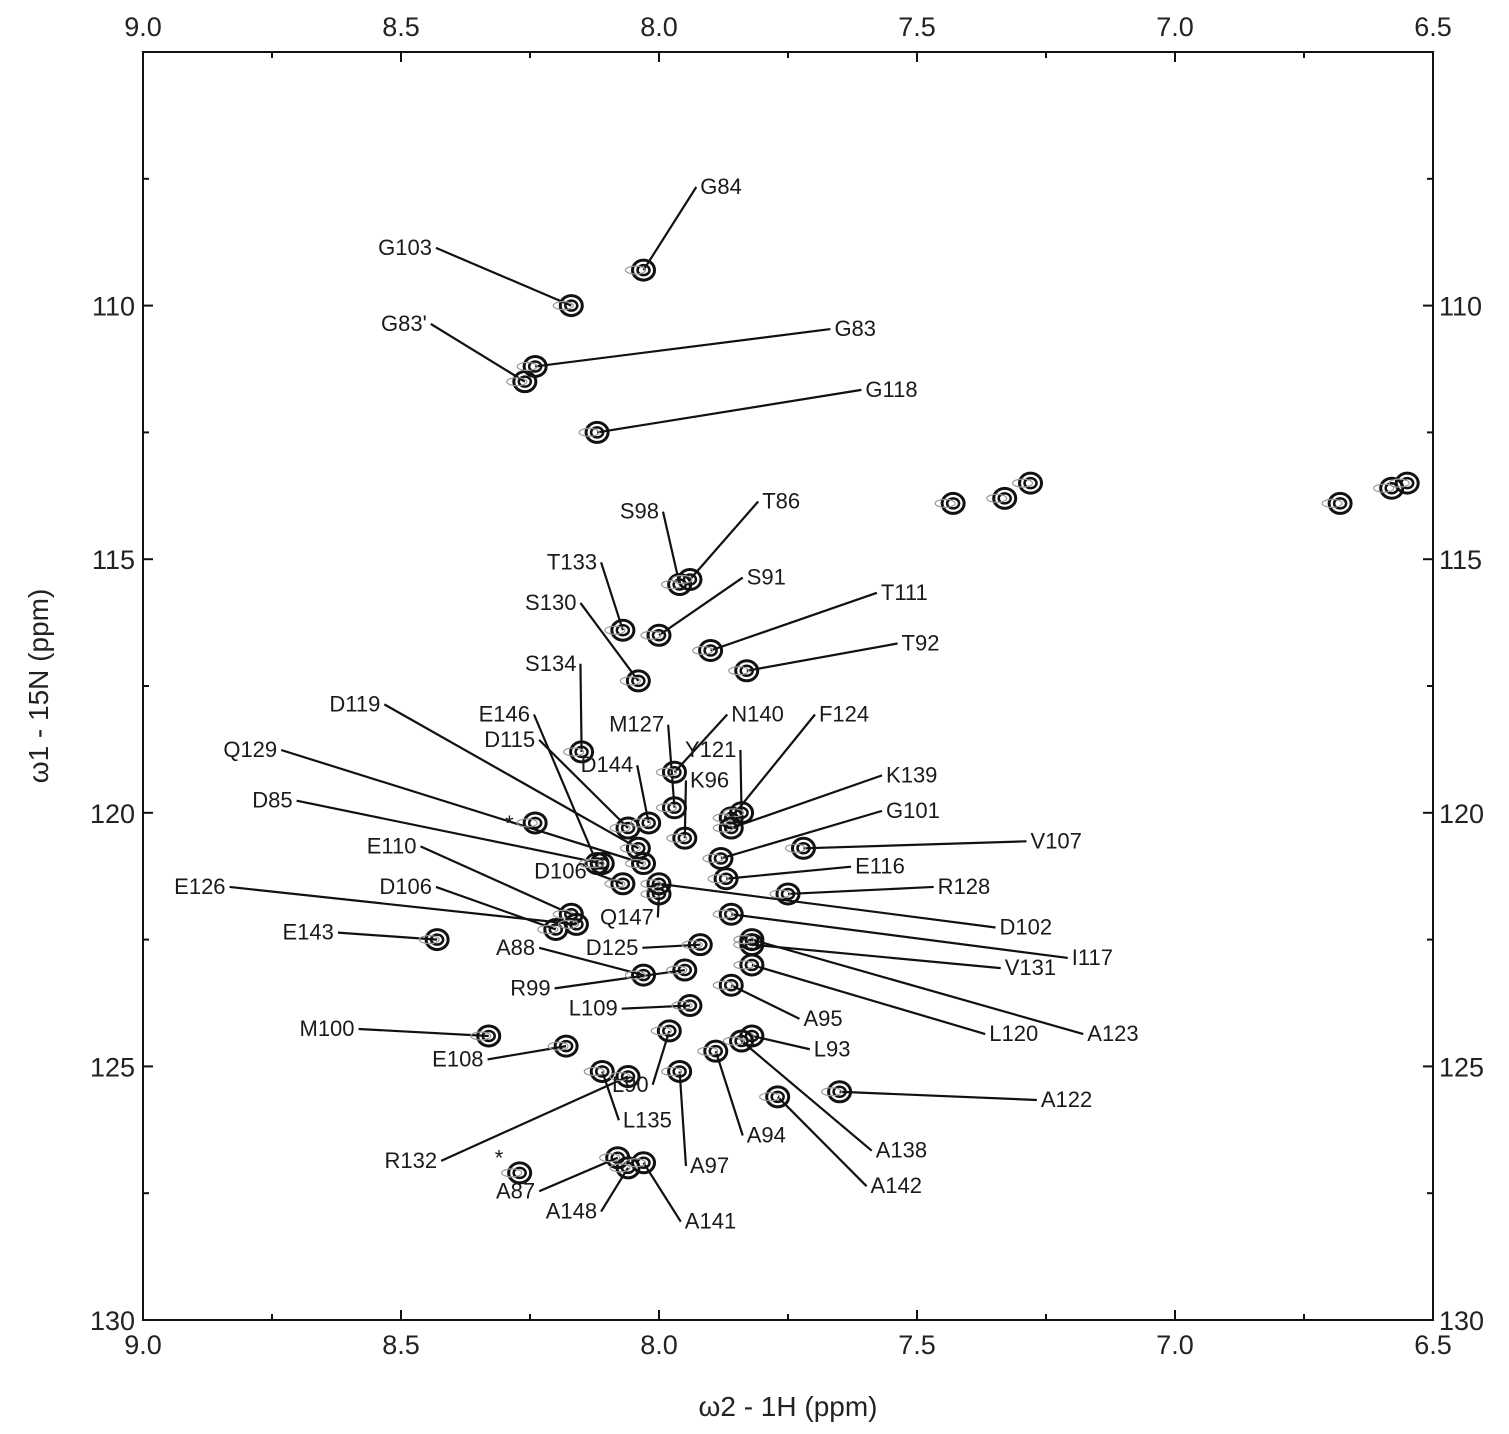  I want to click on peak-label: E146, so click(504, 714).